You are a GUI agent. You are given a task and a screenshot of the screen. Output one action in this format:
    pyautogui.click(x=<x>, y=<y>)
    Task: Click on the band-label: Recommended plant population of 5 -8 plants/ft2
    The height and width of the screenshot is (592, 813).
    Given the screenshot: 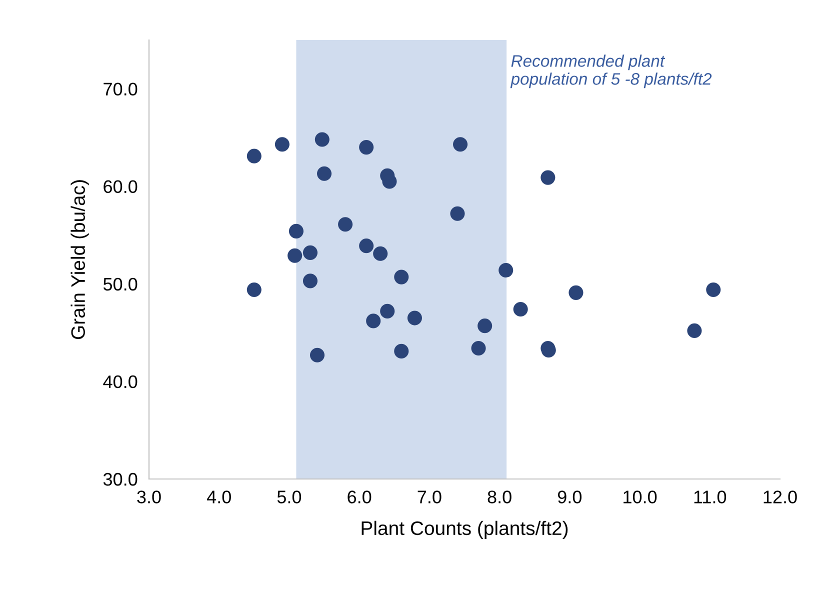 What is the action you would take?
    pyautogui.click(x=611, y=71)
    